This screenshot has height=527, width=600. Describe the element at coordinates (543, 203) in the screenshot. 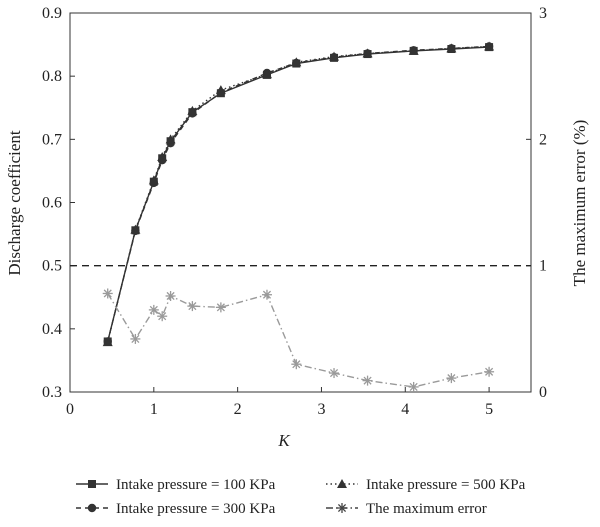

I see `y2-axis-tick-labels: 0 1 2 3` at that location.